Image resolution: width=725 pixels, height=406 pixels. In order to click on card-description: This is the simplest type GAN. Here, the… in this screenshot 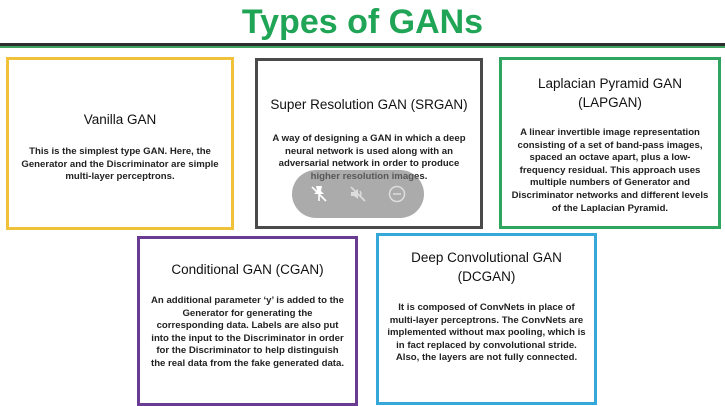, I will do `click(120, 164)`.